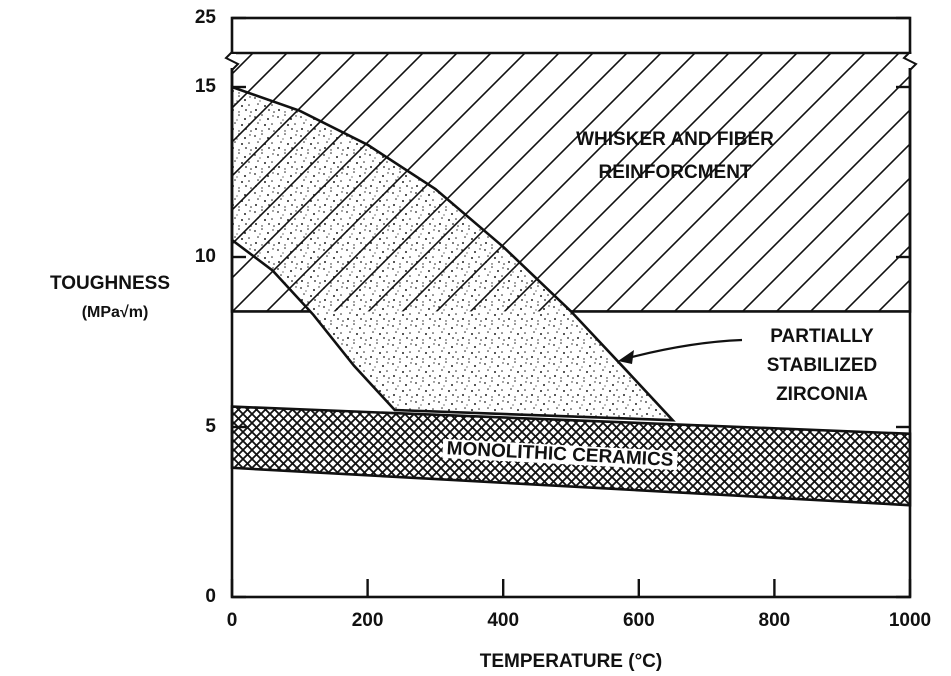  What do you see at coordinates (210, 426) in the screenshot?
I see `y-tick-label: 5` at bounding box center [210, 426].